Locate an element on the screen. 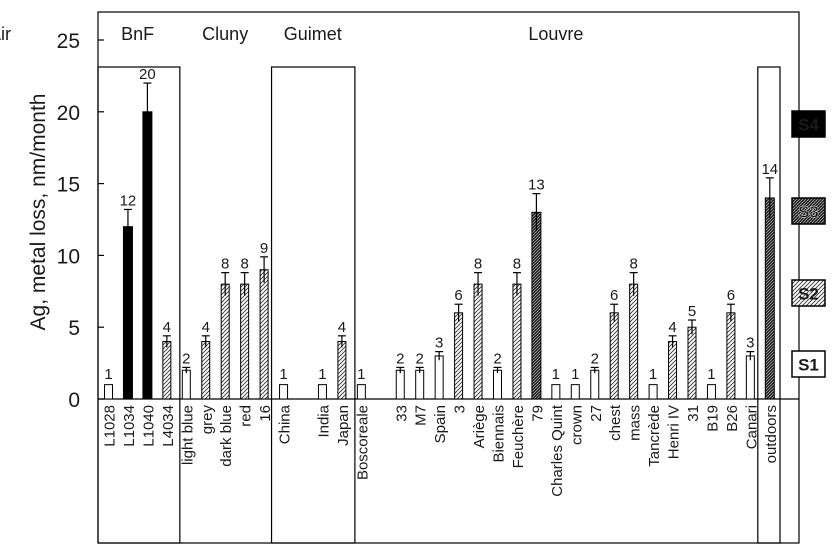 Image resolution: width=838 pixels, height=552 pixels. group-label-bnf: BnF is located at coordinates (137, 34).